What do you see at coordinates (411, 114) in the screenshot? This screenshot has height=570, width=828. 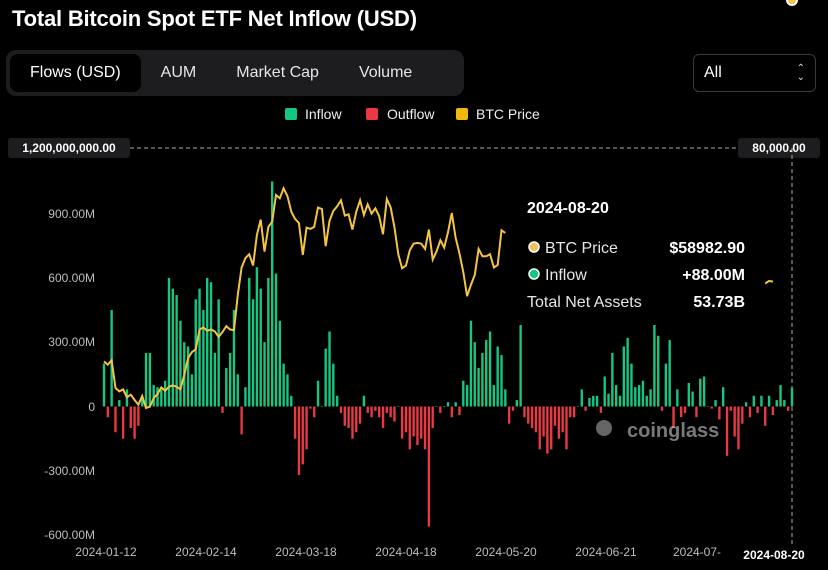 I see `legend-outflow-label: Outflow` at bounding box center [411, 114].